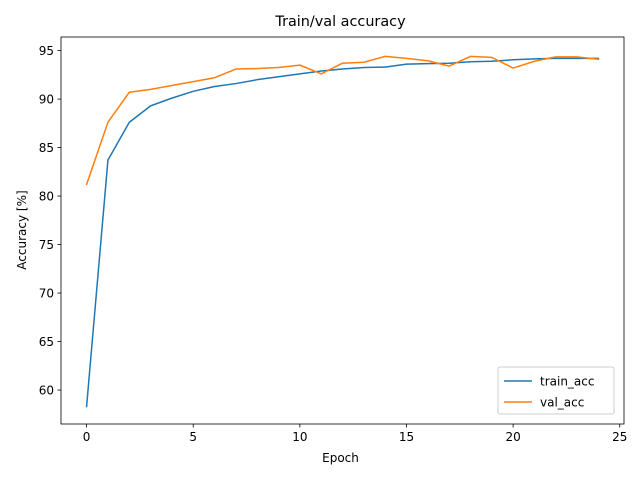 The width and height of the screenshot is (640, 480). I want to click on x-tick-label: 20, so click(512, 437).